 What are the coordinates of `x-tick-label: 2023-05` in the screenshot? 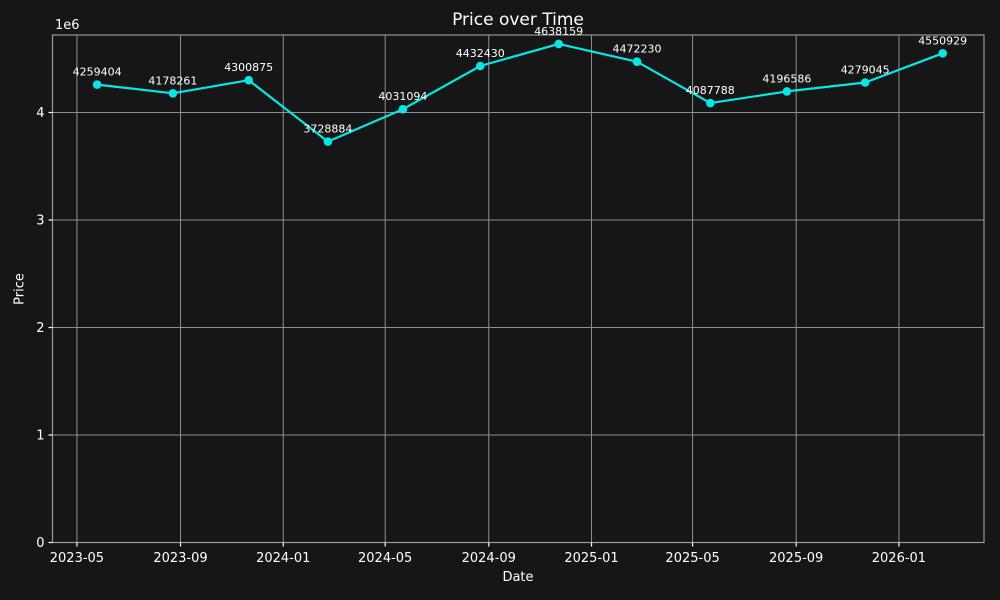 It's located at (77, 558).